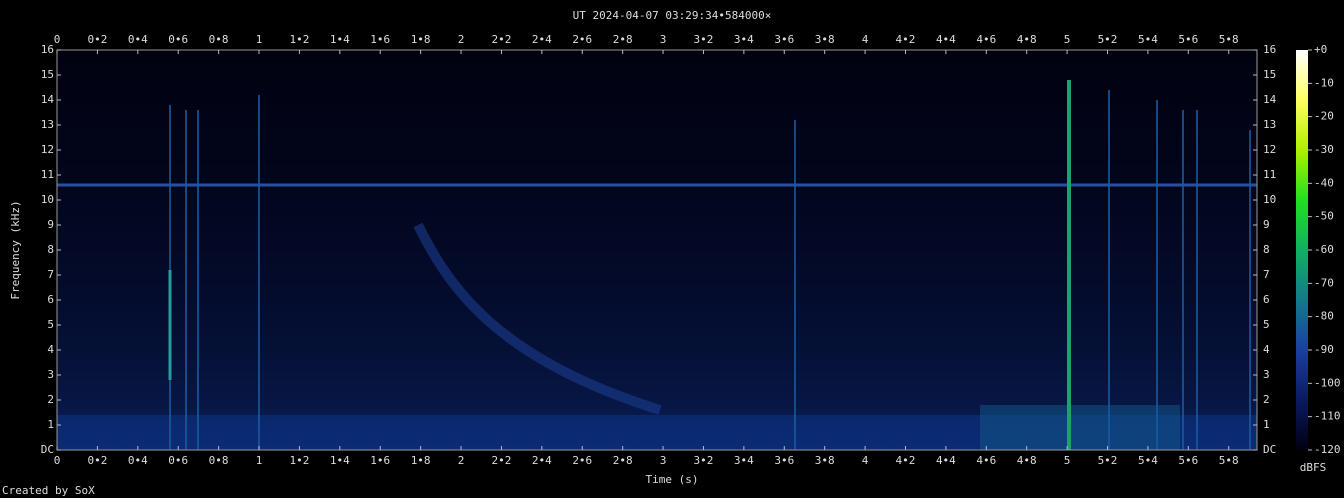 The image size is (1344, 498). Describe the element at coordinates (50, 374) in the screenshot. I see `y-tick-label: 3` at that location.